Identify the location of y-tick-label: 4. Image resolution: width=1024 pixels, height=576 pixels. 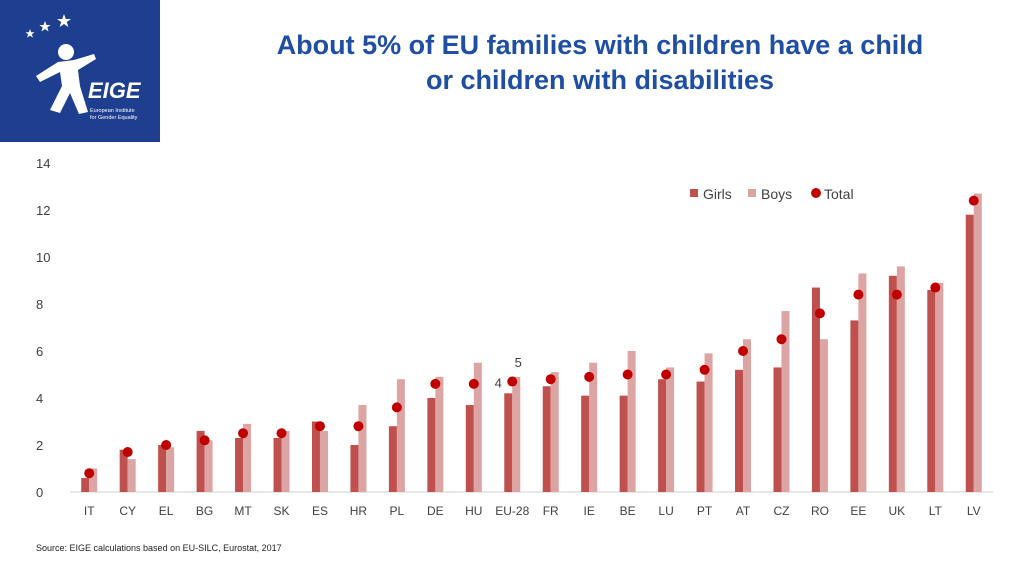
(39, 398).